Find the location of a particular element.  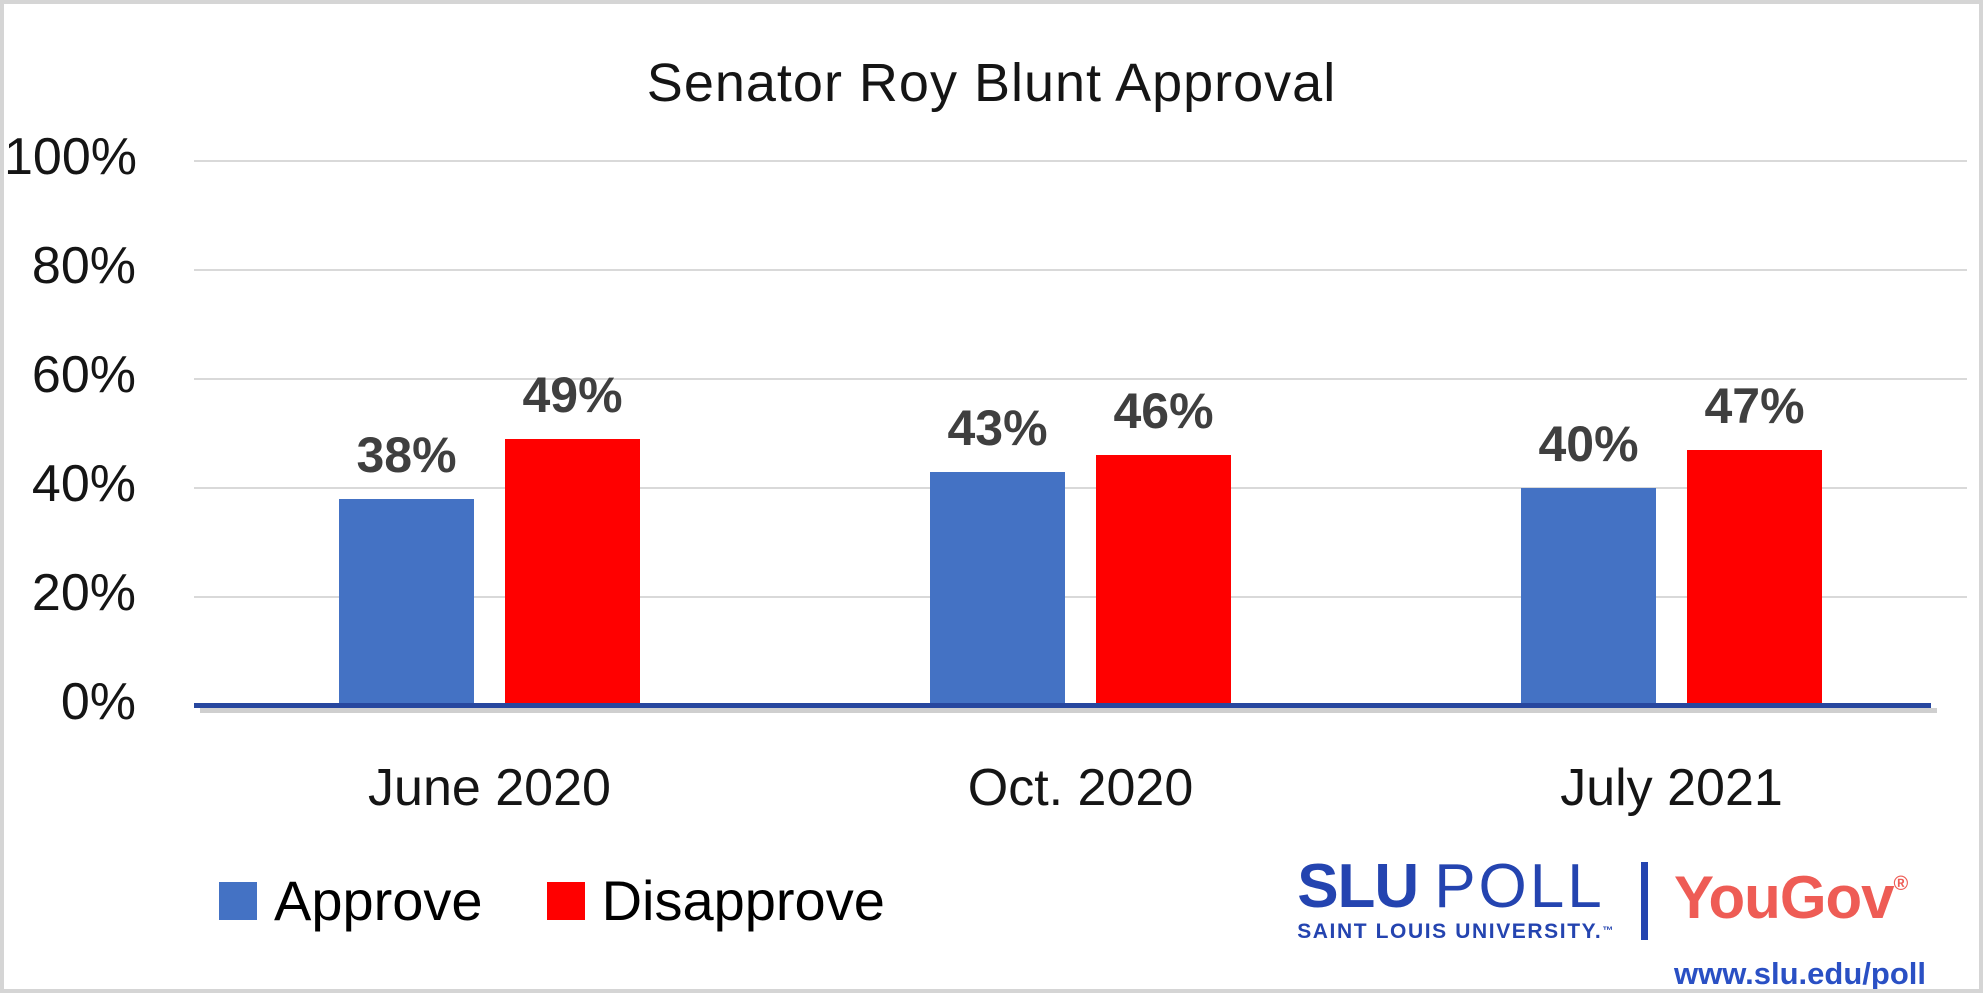

legend-label-approve: Approve is located at coordinates (378, 900).